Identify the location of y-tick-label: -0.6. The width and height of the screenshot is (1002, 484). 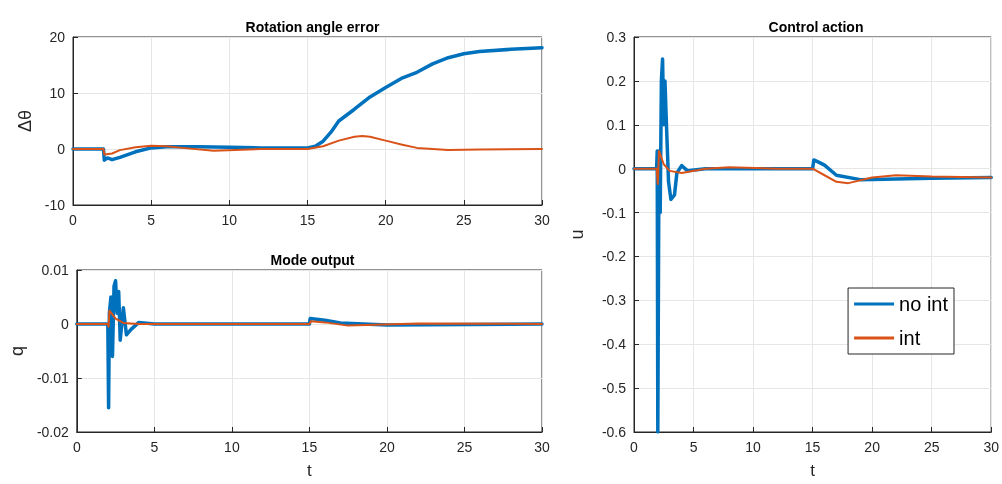
(614, 432).